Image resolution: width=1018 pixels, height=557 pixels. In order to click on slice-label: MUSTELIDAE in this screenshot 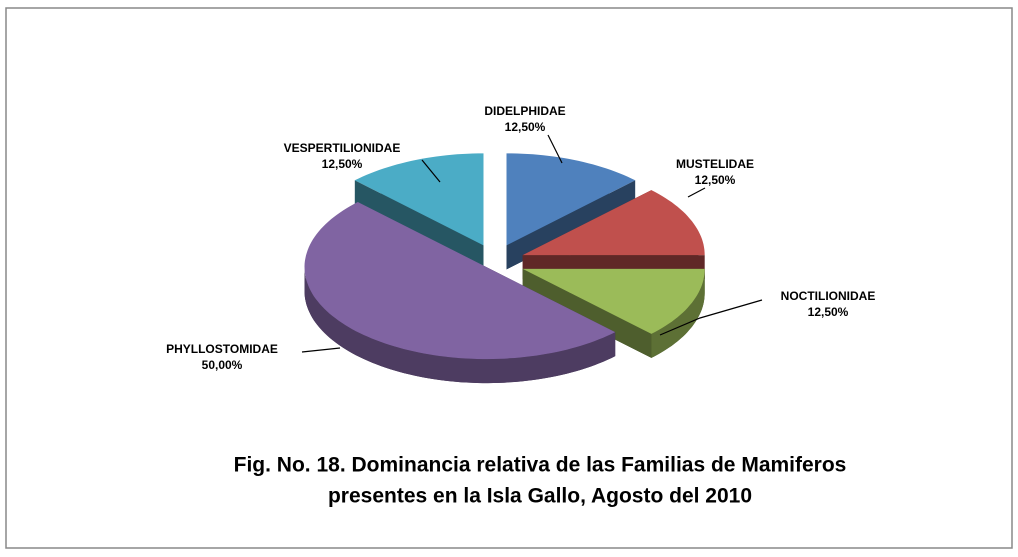, I will do `click(715, 164)`.